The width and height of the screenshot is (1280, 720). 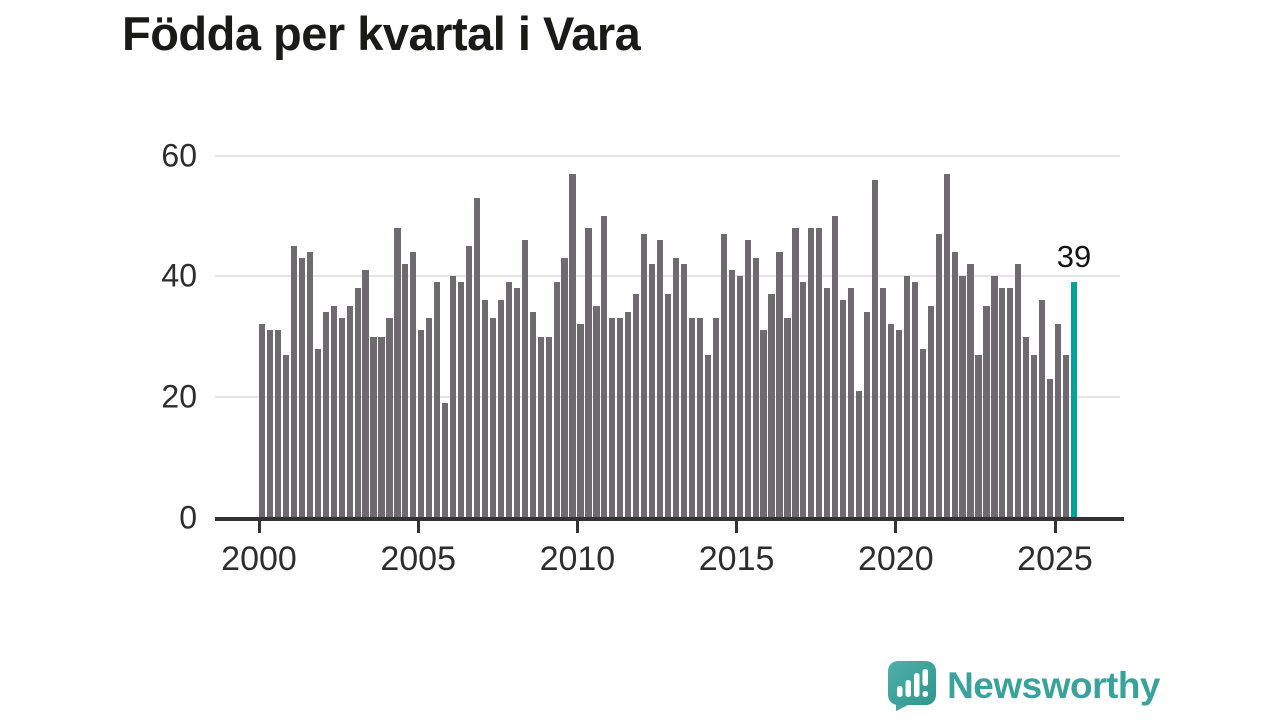 I want to click on y-axis-label-0: 0, so click(x=188, y=517).